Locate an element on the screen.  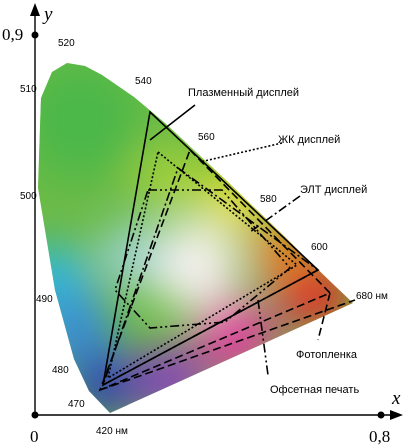
device-label: ЭЛТ дисплей is located at coordinates (333, 190).